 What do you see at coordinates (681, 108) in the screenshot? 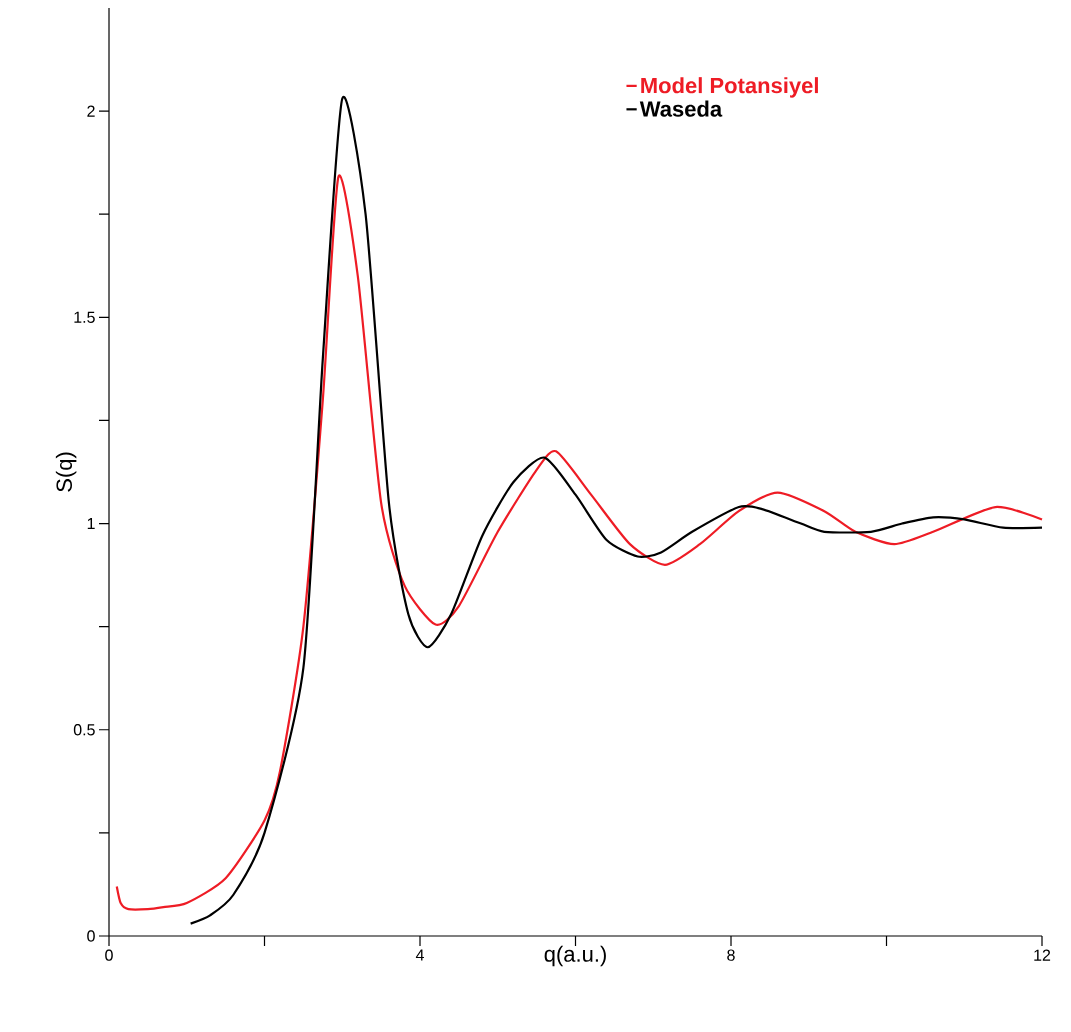
I see `legend-label: Waseda` at bounding box center [681, 108].